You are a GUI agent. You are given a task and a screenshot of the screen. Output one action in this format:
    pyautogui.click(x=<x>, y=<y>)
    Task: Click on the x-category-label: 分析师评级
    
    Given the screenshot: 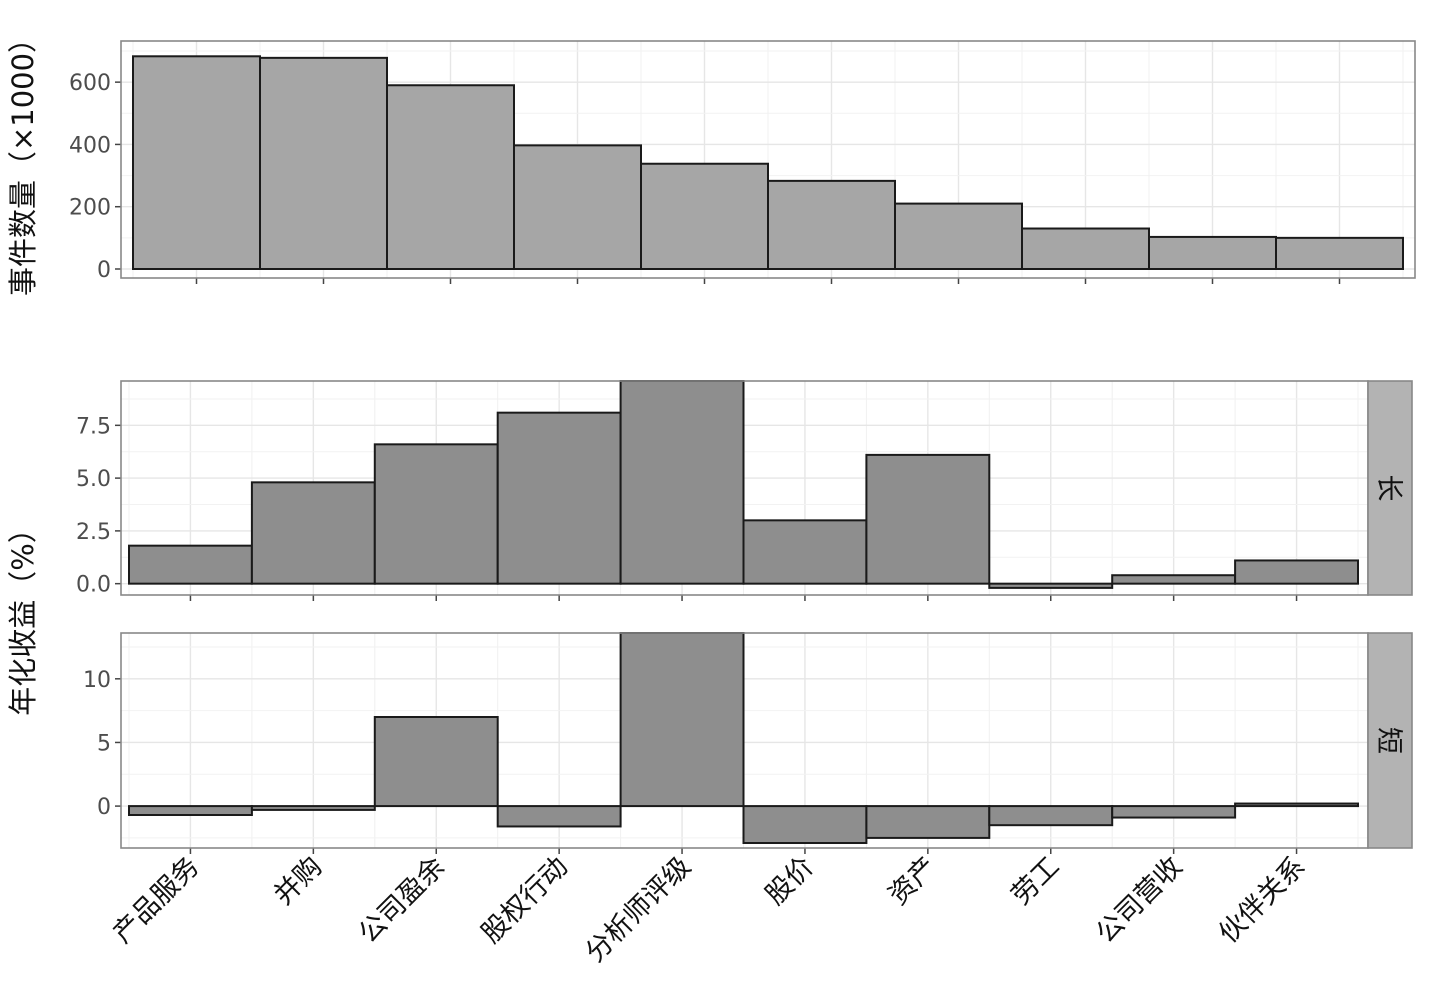 What is the action you would take?
    pyautogui.click(x=638, y=909)
    